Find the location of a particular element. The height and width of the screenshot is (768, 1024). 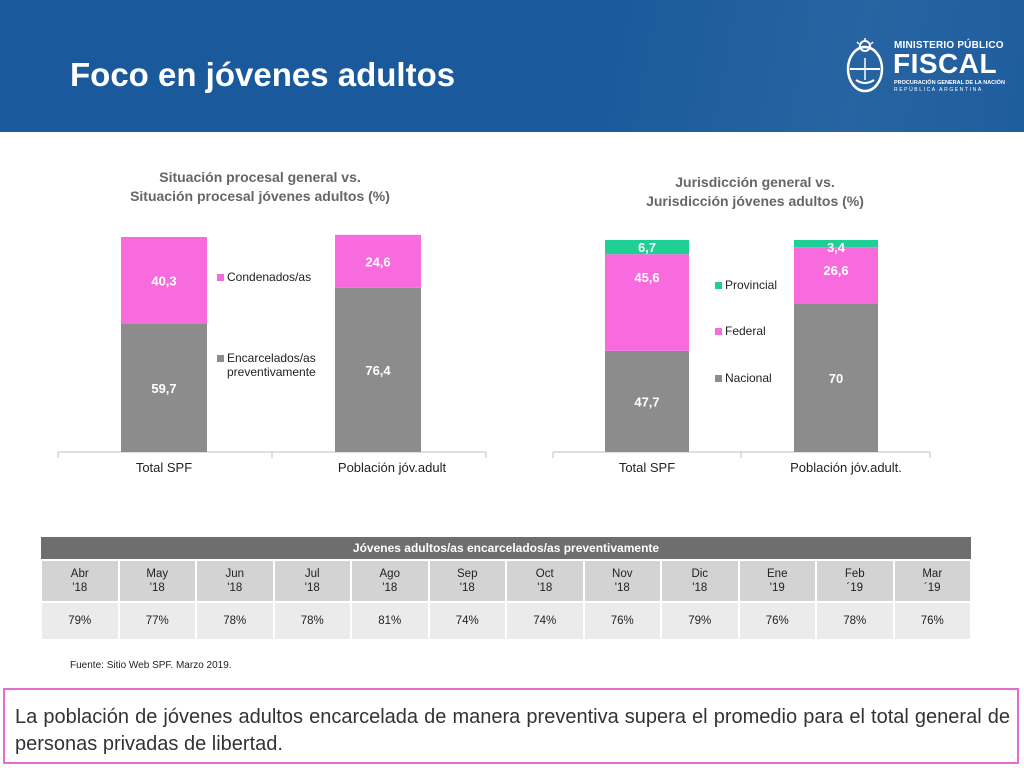

month-name: Mar is located at coordinates (932, 574).